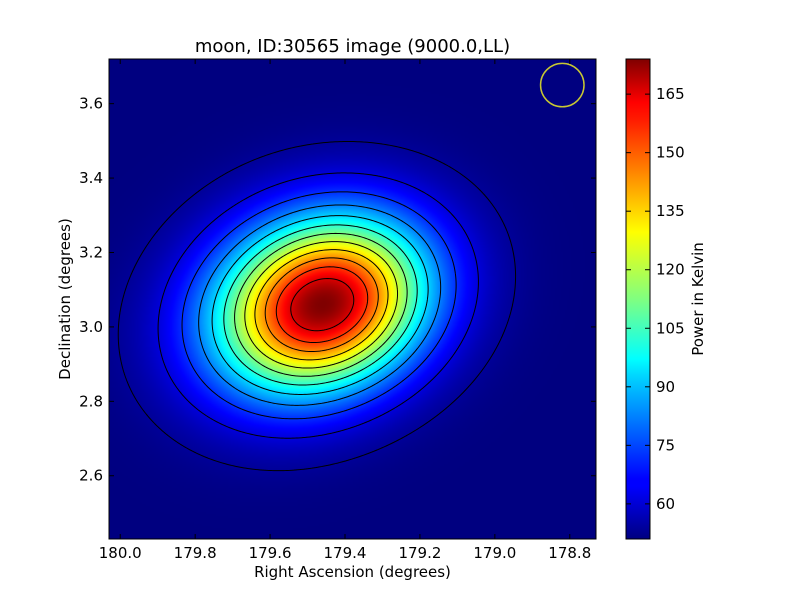  What do you see at coordinates (352, 572) in the screenshot?
I see `x-axis-label: Right Ascension (degrees)` at bounding box center [352, 572].